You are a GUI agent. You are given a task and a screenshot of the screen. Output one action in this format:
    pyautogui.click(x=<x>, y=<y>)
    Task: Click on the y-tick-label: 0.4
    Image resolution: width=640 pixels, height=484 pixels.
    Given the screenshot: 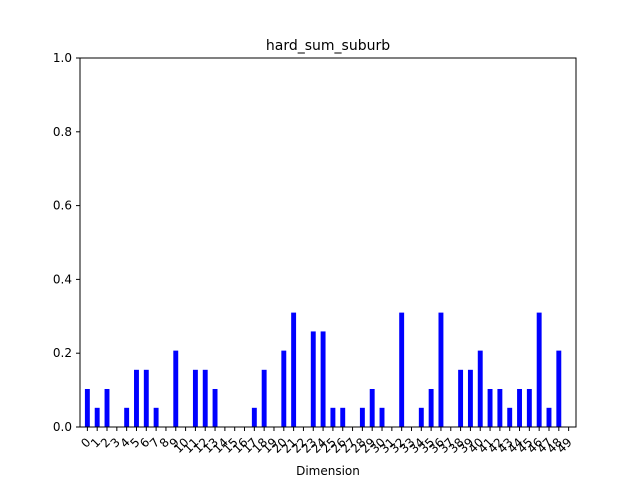 What is the action you would take?
    pyautogui.click(x=62, y=279)
    